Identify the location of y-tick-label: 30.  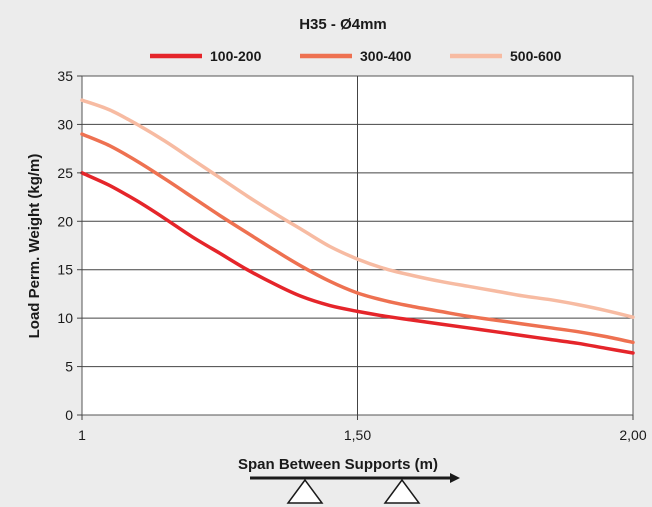
(65, 124).